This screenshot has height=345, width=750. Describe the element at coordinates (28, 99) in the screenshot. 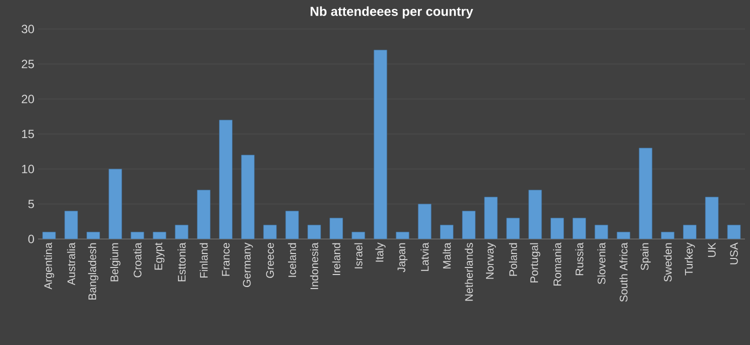

I see `y-tick-label: 20` at that location.